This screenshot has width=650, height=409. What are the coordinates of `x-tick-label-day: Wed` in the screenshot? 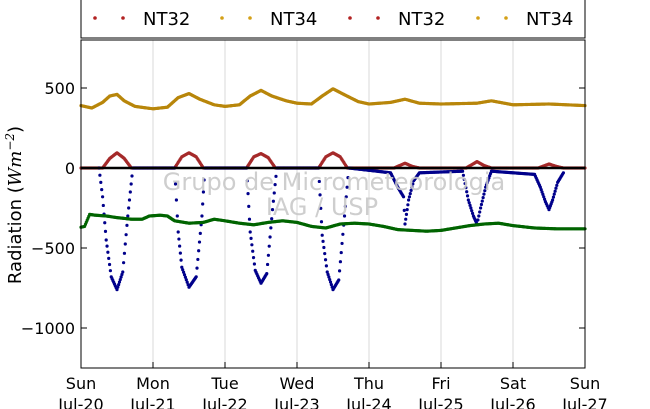 It's located at (297, 383).